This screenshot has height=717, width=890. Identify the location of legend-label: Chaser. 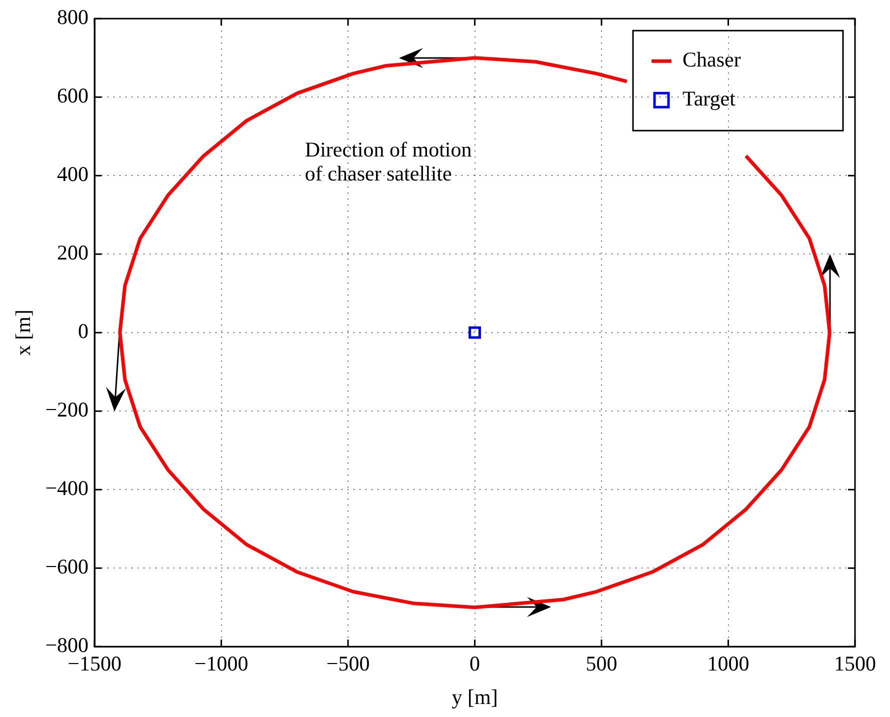
(711, 60).